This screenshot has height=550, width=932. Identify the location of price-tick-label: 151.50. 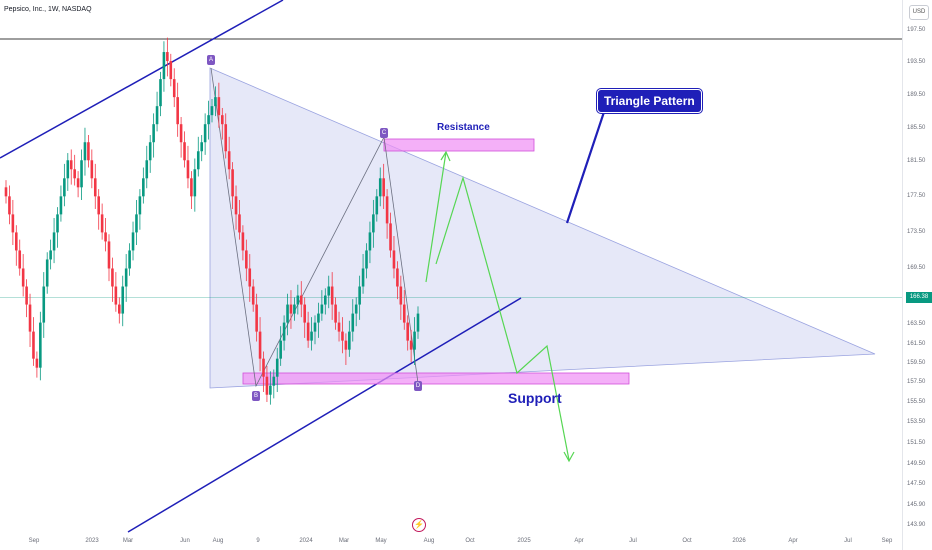
(916, 443).